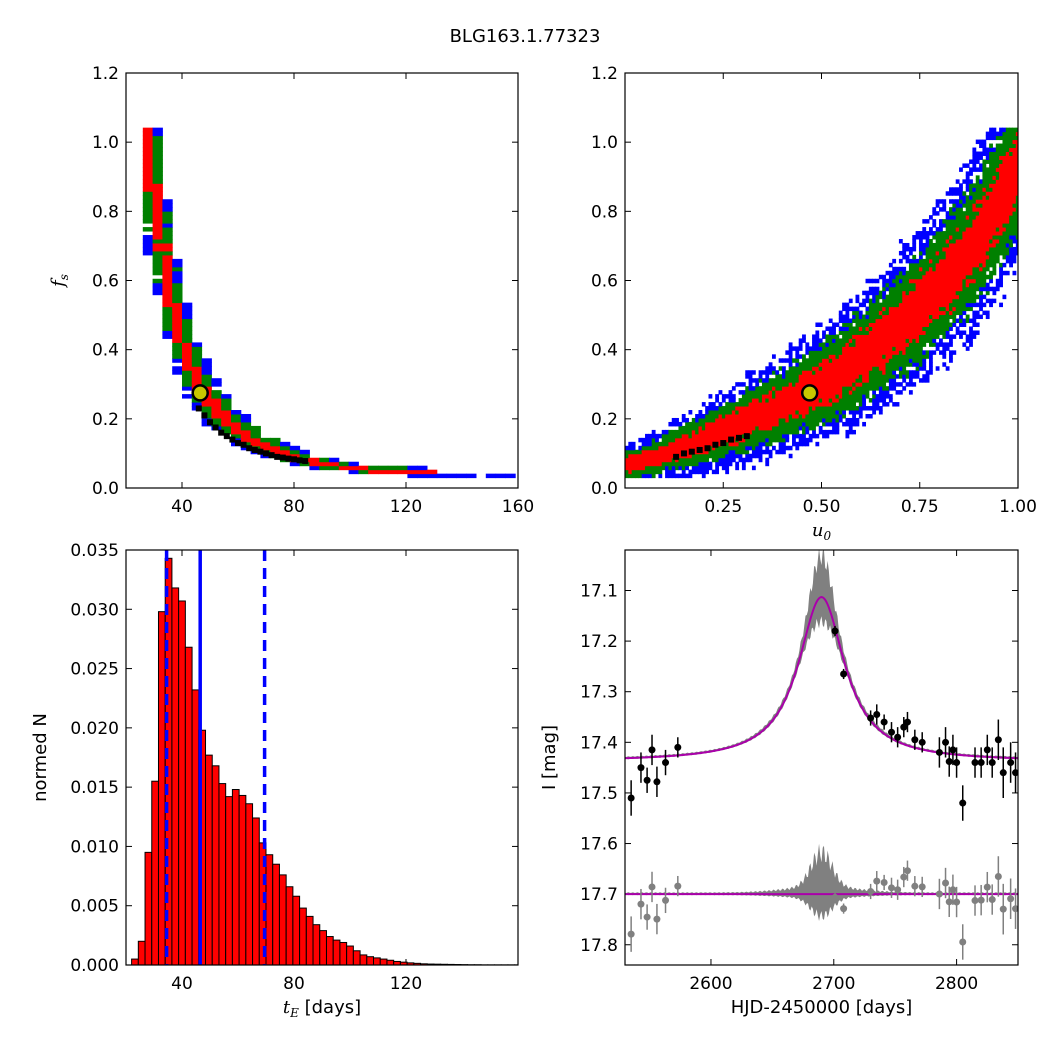  I want to click on y-axis-label: fs, so click(59, 281).